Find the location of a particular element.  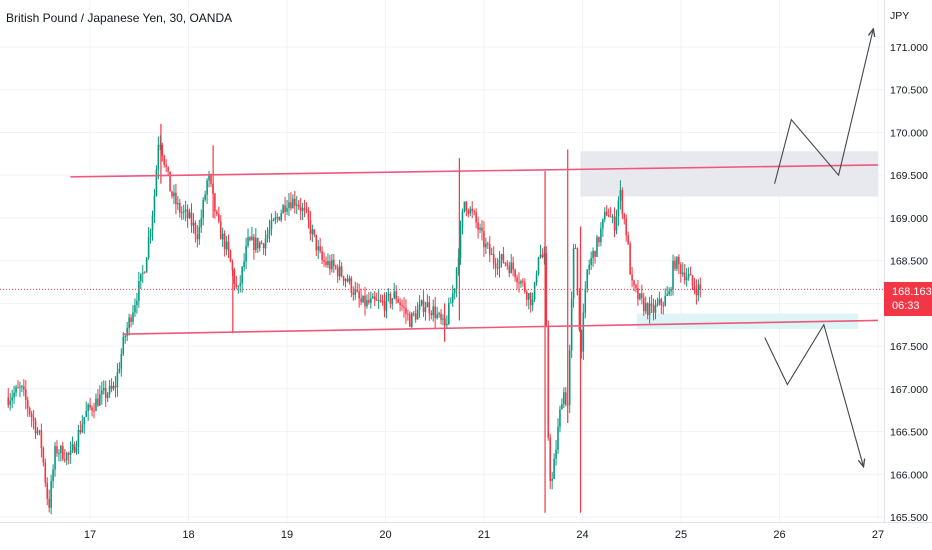

channel-upper-line is located at coordinates (474, 171).